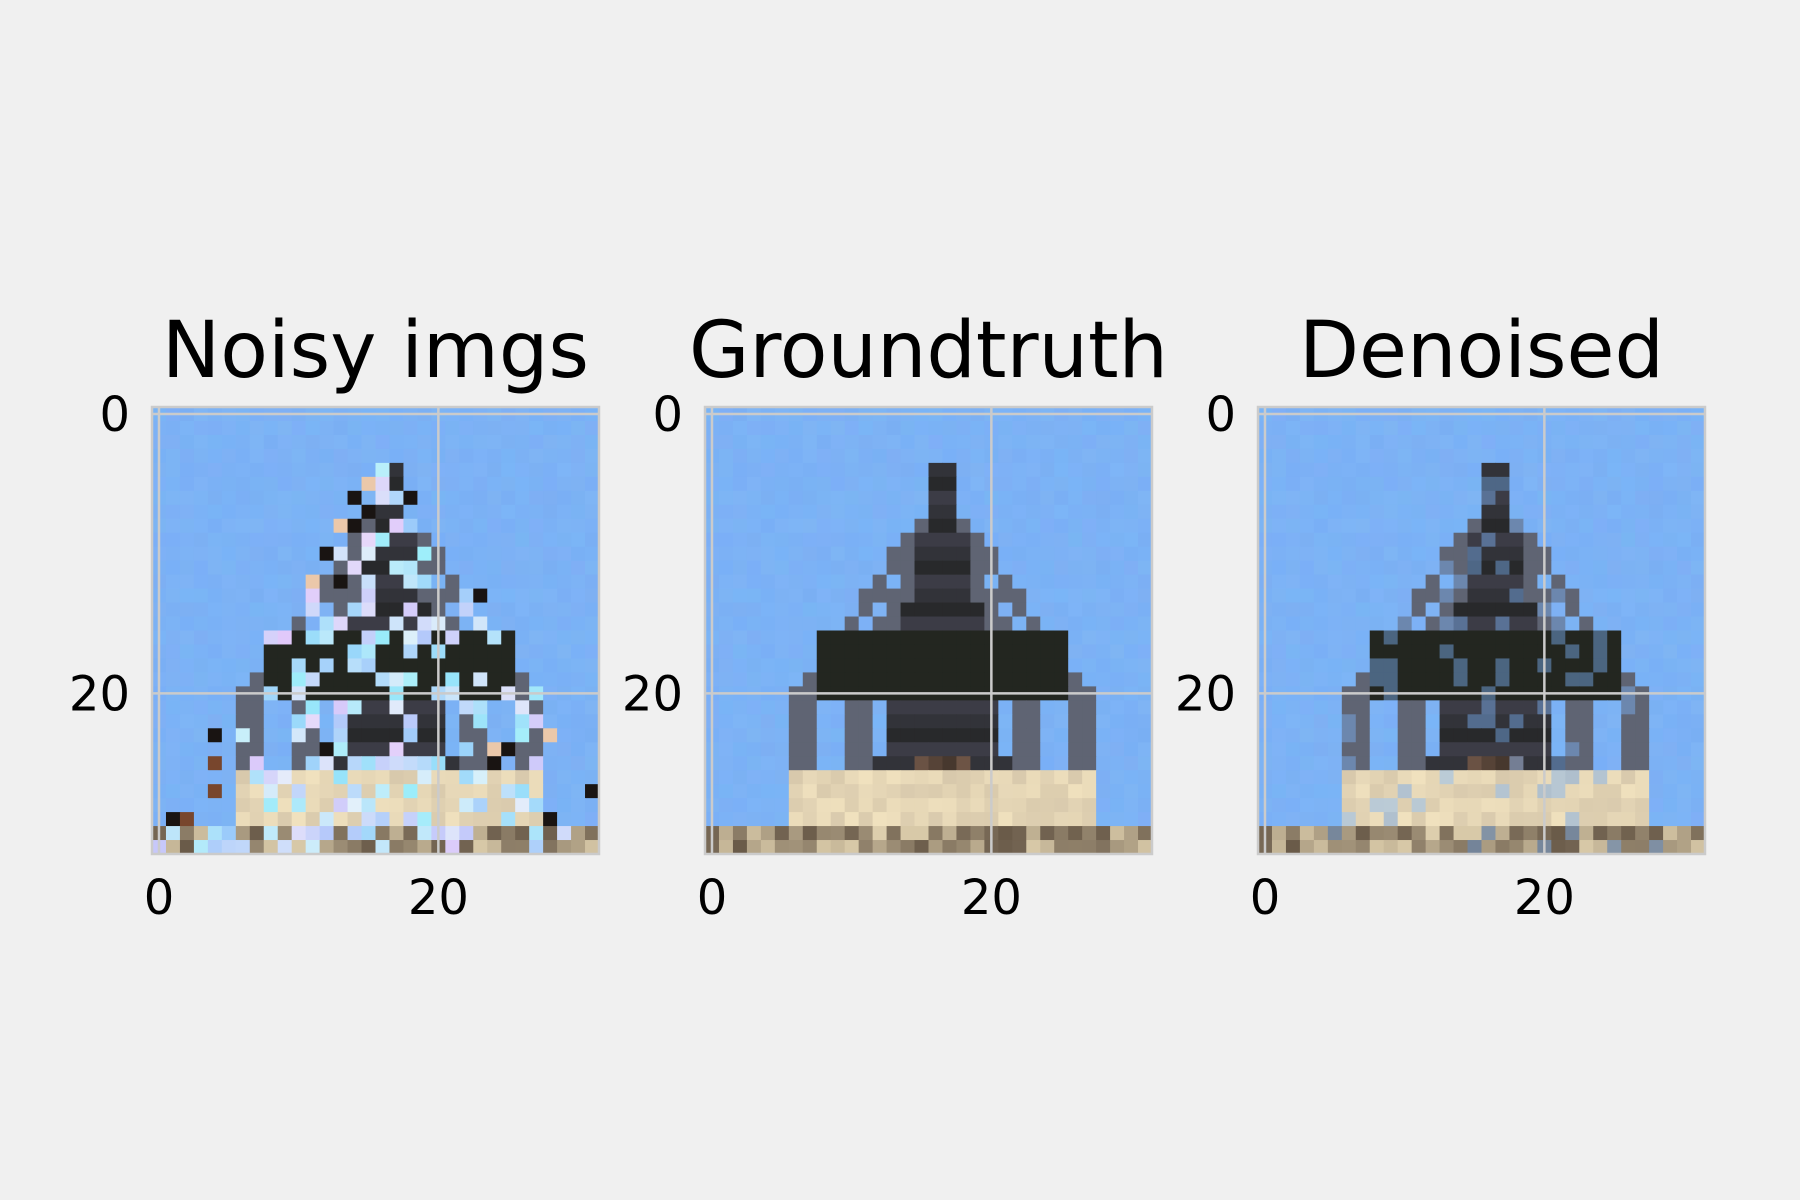  What do you see at coordinates (928, 351) in the screenshot?
I see `panel-title: Groundtruth` at bounding box center [928, 351].